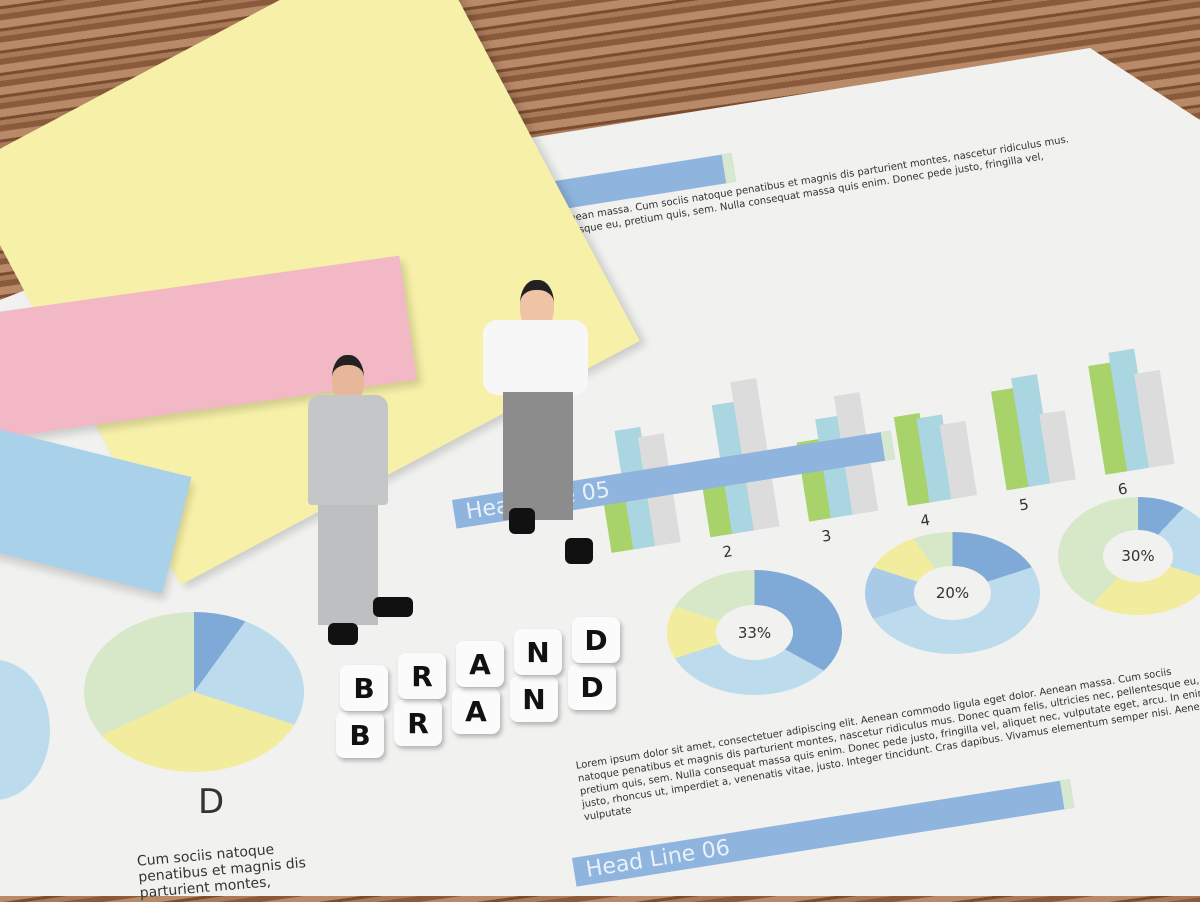 Image resolution: width=1200 pixels, height=902 pixels. What do you see at coordinates (353, 505) in the screenshot?
I see `figurine-suit` at bounding box center [353, 505].